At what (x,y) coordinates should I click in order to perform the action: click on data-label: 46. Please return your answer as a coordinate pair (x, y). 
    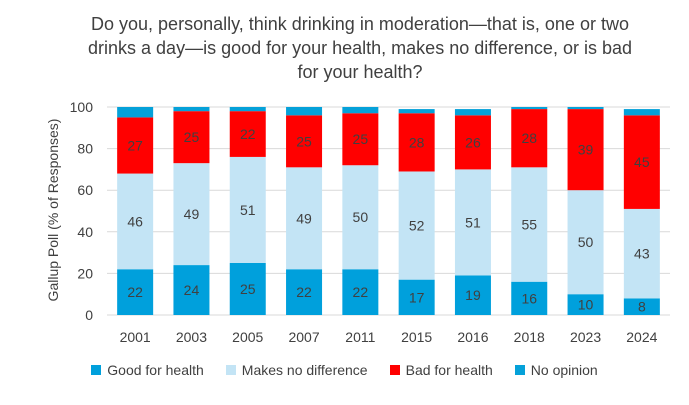
    Looking at the image, I should click on (135, 221).